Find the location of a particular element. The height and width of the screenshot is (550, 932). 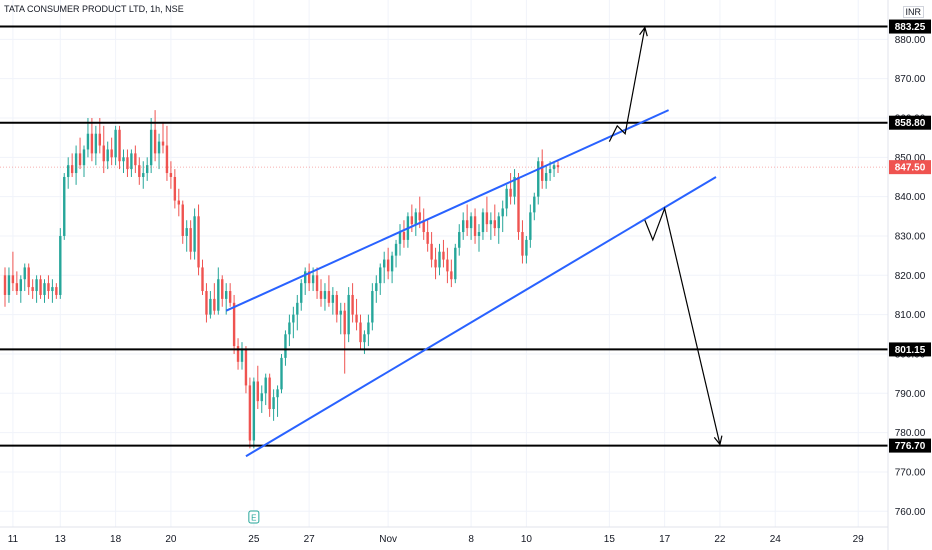

time-axis: 11 13 18 20 25 27 Nov 8 10 15 17 22 24 29 is located at coordinates (436, 539).